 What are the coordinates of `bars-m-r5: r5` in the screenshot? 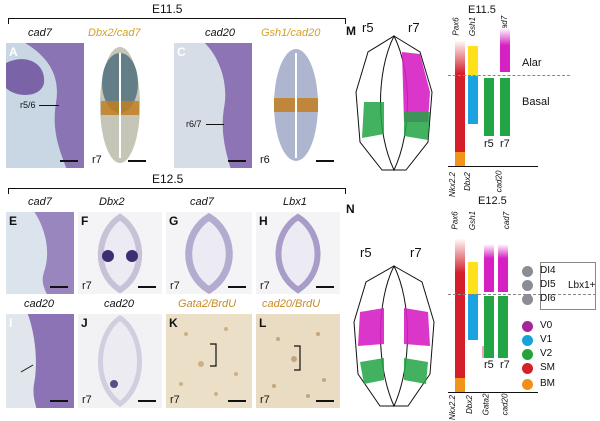 It's located at (489, 144).